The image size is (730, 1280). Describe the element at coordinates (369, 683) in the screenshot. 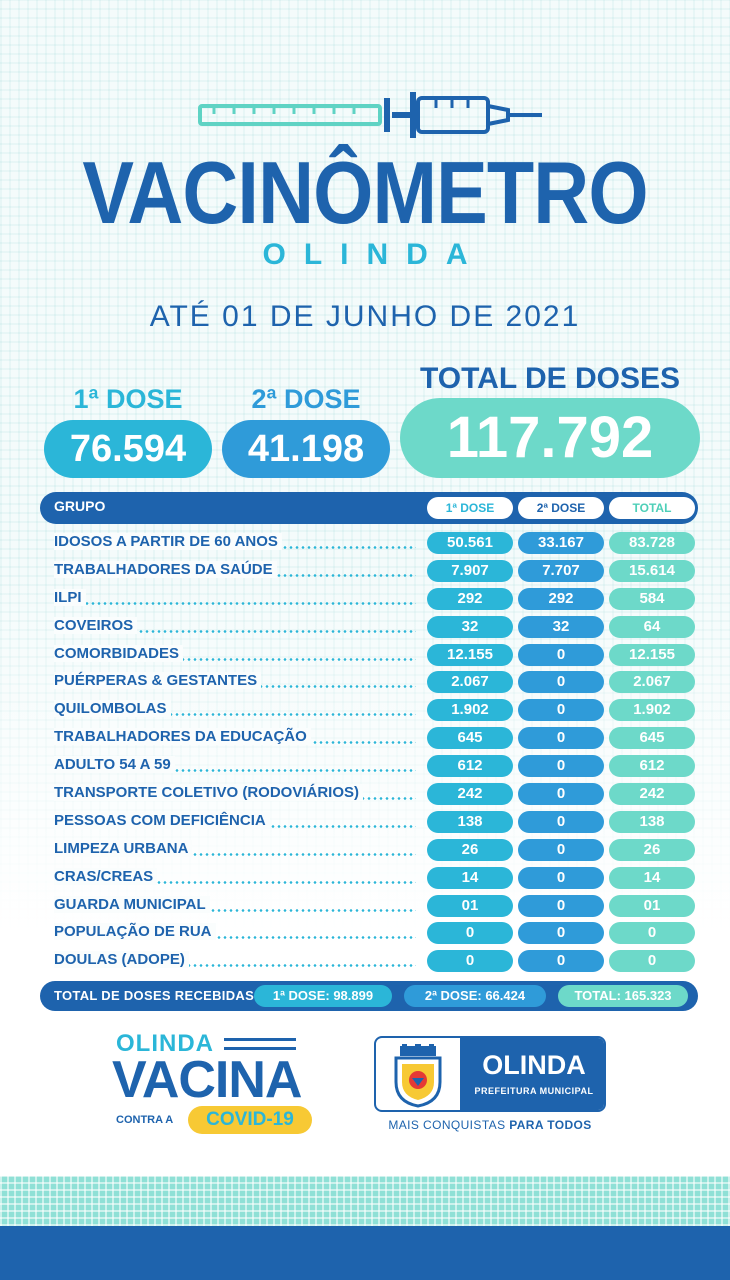

I see `table-row: PUÉRPERAS & GESTANTES 2.067 0 2.067` at that location.